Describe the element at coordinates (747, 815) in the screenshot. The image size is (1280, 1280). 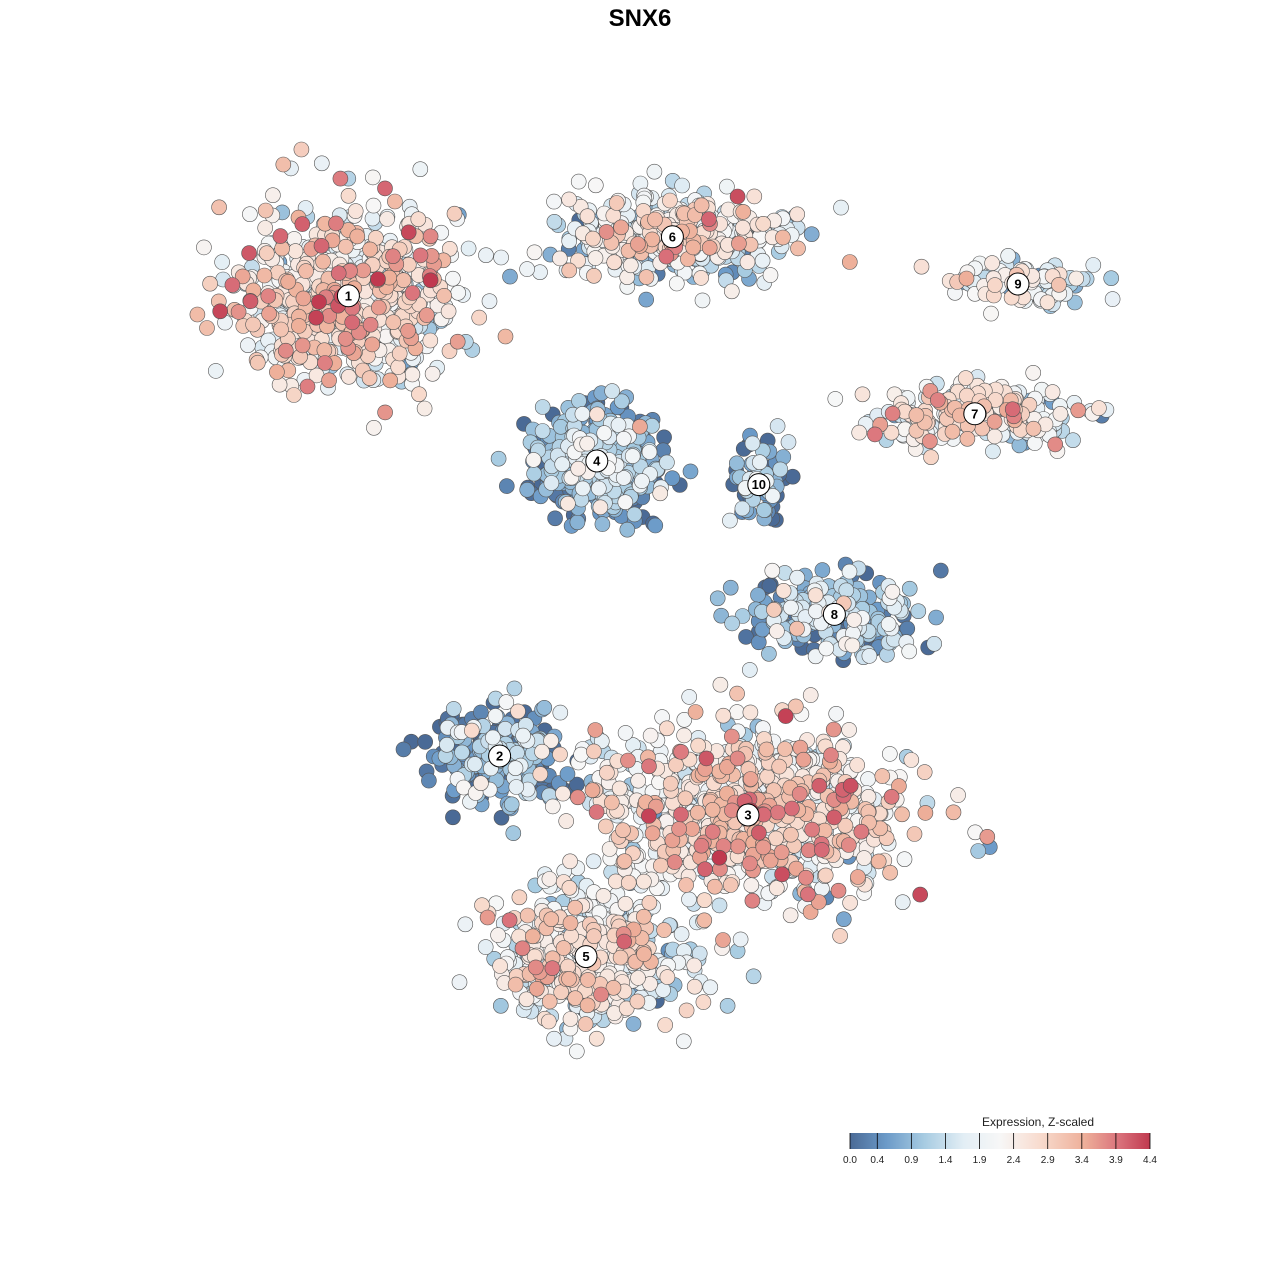
I see `cluster-label-text: 3` at that location.